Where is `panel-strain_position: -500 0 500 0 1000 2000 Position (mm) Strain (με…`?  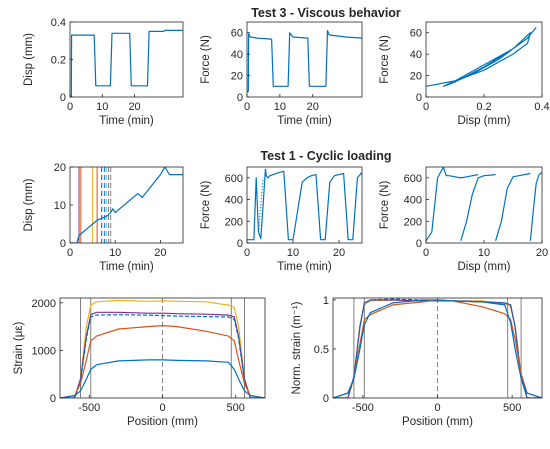
panel-strain_position: -500 0 500 0 1000 2000 Position (mm) Strain (με… is located at coordinates (139, 362).